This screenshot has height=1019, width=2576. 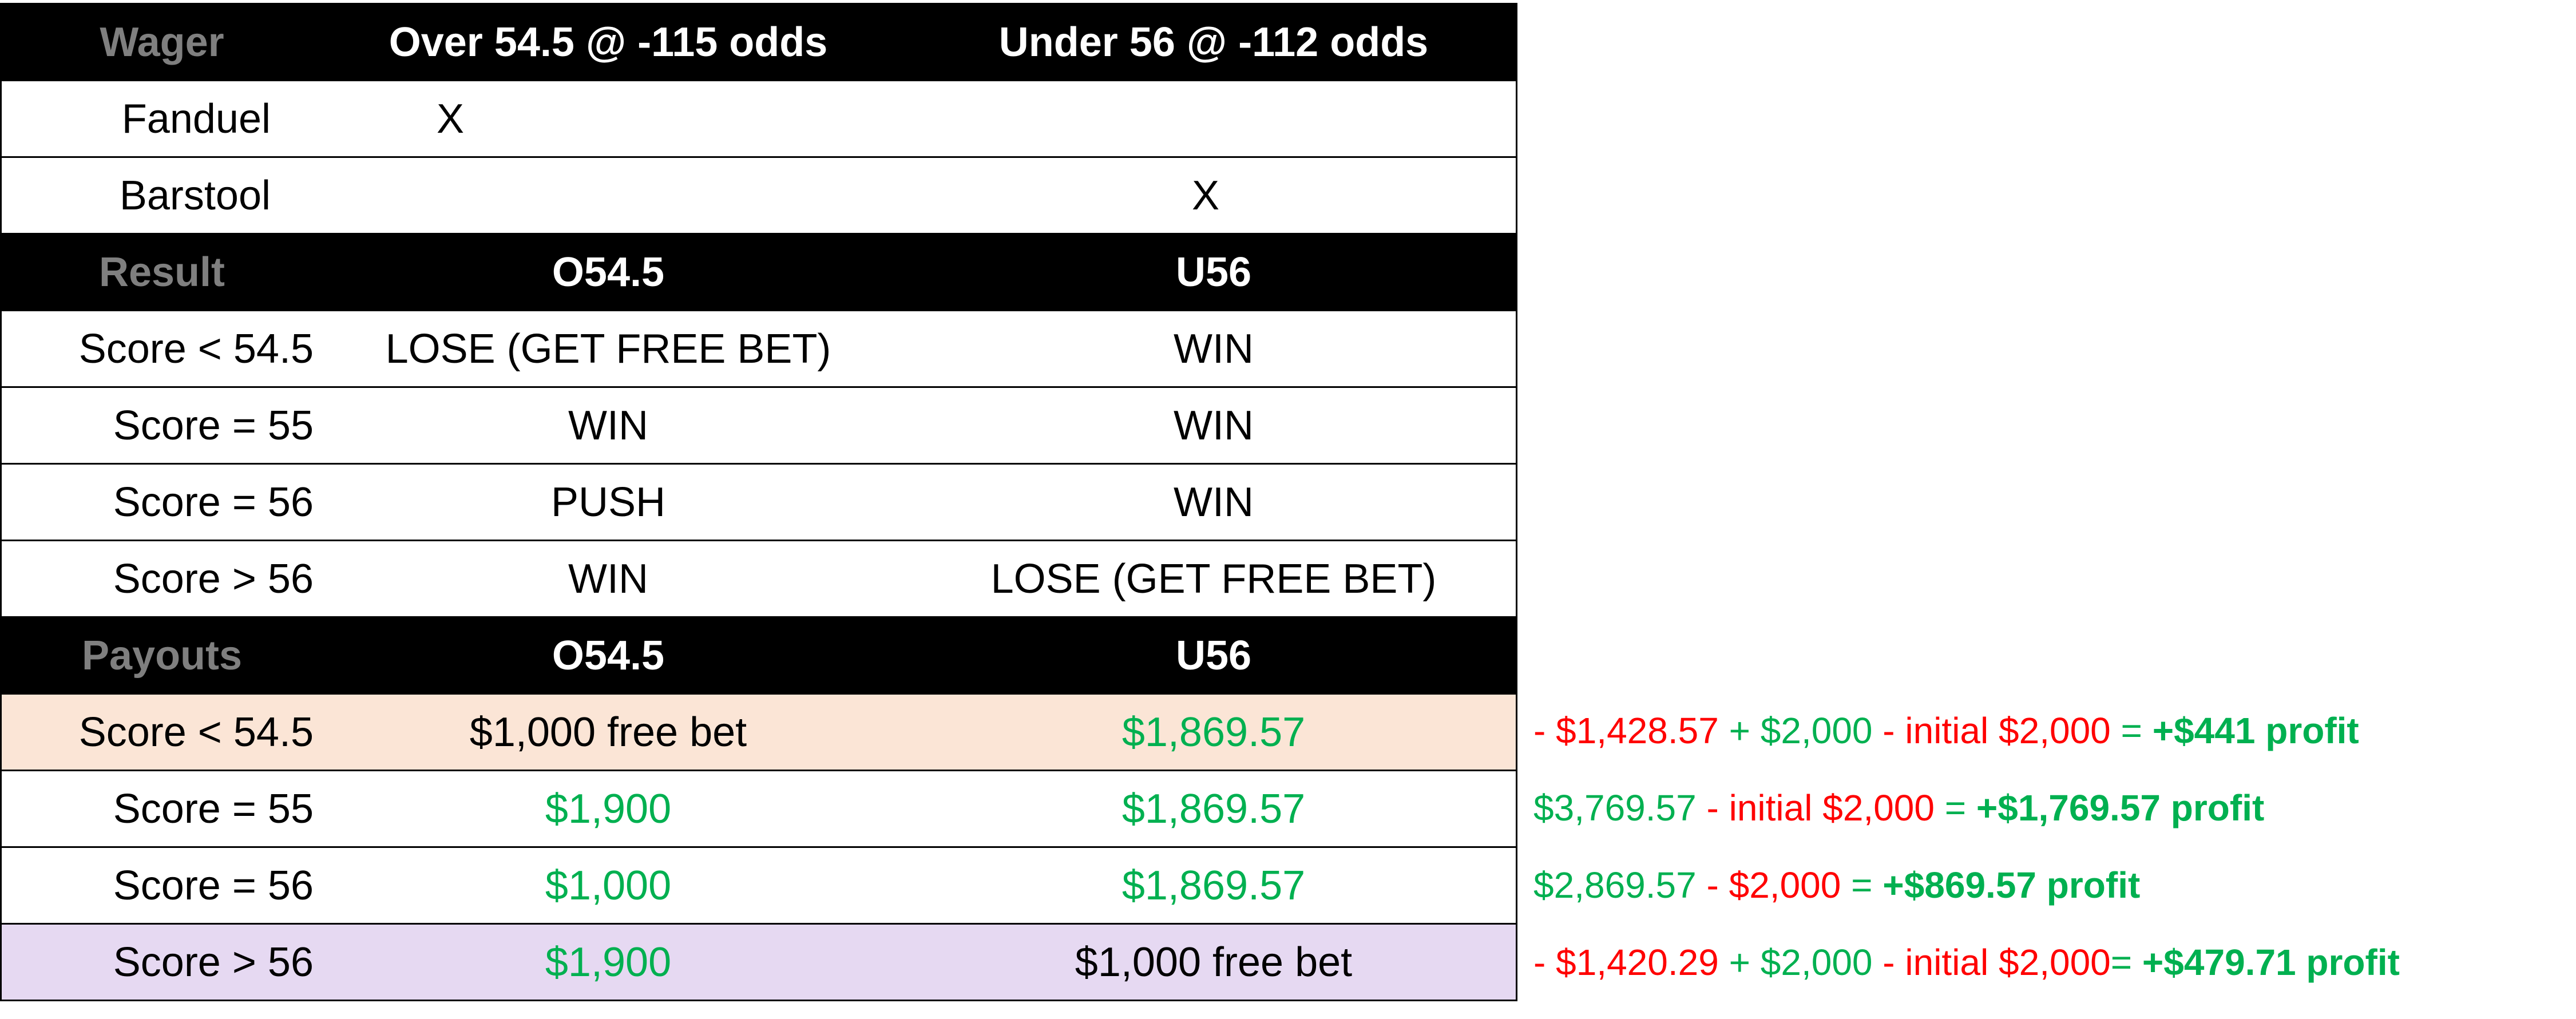 I want to click on result-header-row: Result O54.5 U56, so click(x=759, y=273).